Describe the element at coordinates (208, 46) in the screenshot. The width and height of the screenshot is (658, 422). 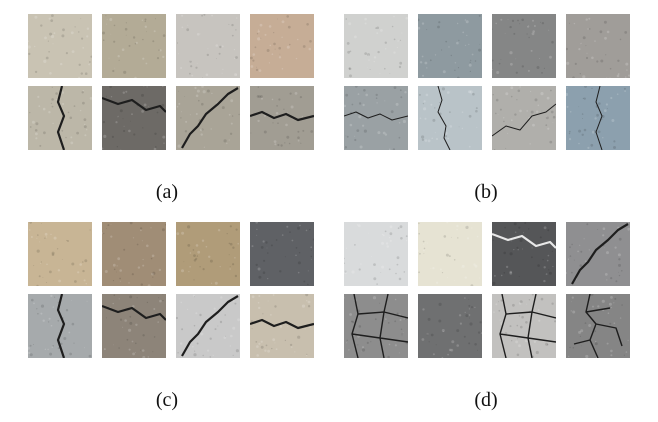
I see `texture-tile-concrete-small-holes` at that location.